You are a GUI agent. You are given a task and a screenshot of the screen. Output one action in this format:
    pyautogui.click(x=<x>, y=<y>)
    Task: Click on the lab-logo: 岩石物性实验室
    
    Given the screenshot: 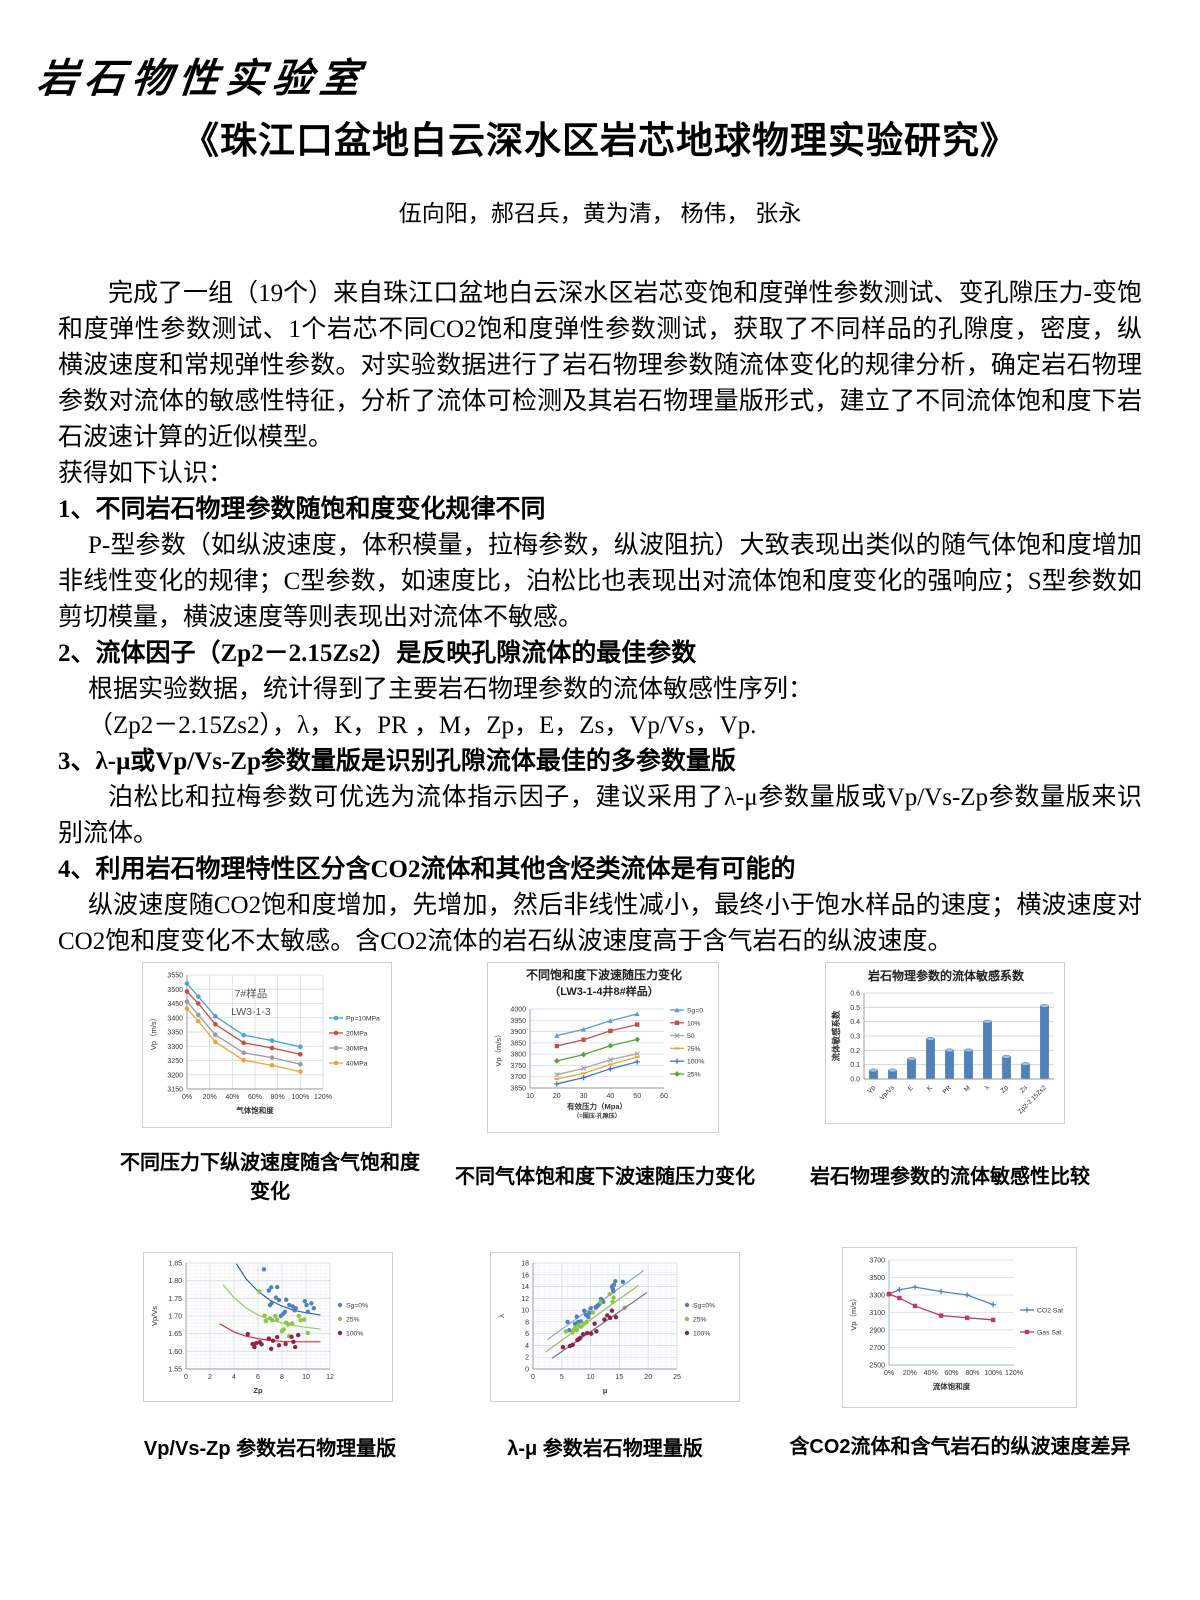 What is the action you would take?
    pyautogui.click(x=202, y=78)
    